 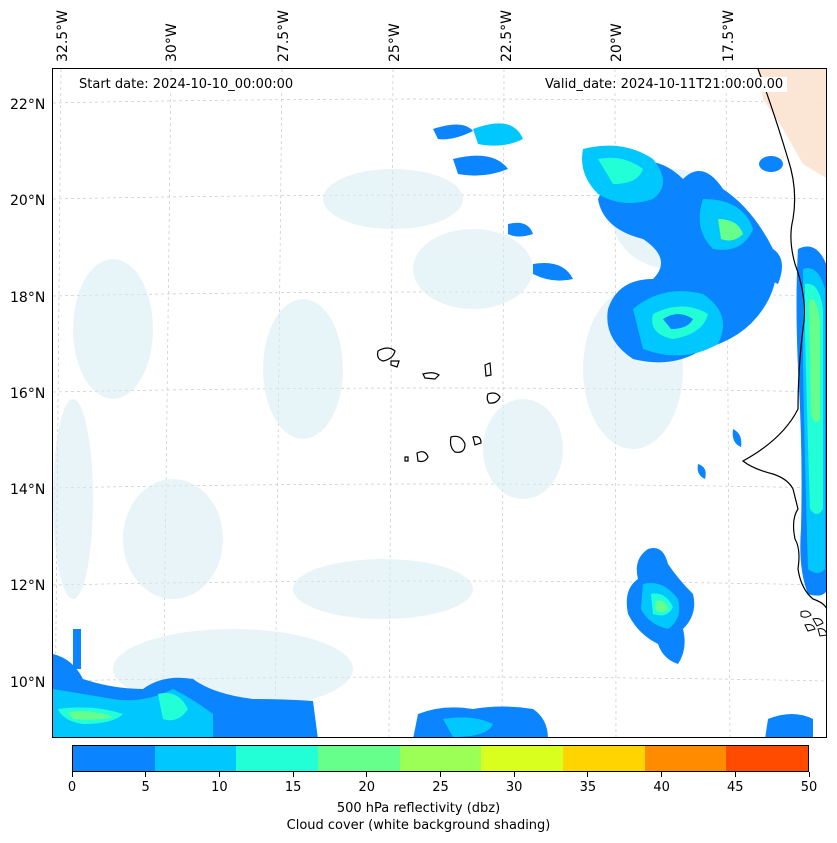 What do you see at coordinates (813, 623) in the screenshot?
I see `bijagos-islands` at bounding box center [813, 623].